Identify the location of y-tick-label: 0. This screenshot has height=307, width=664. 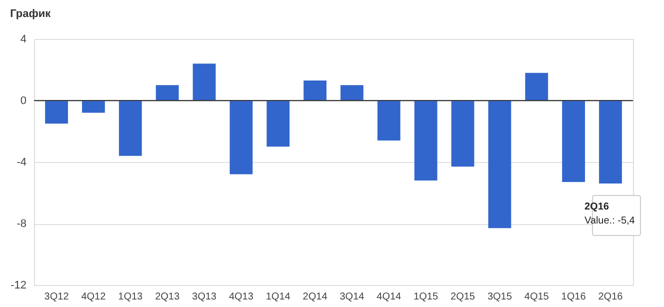
(23, 101).